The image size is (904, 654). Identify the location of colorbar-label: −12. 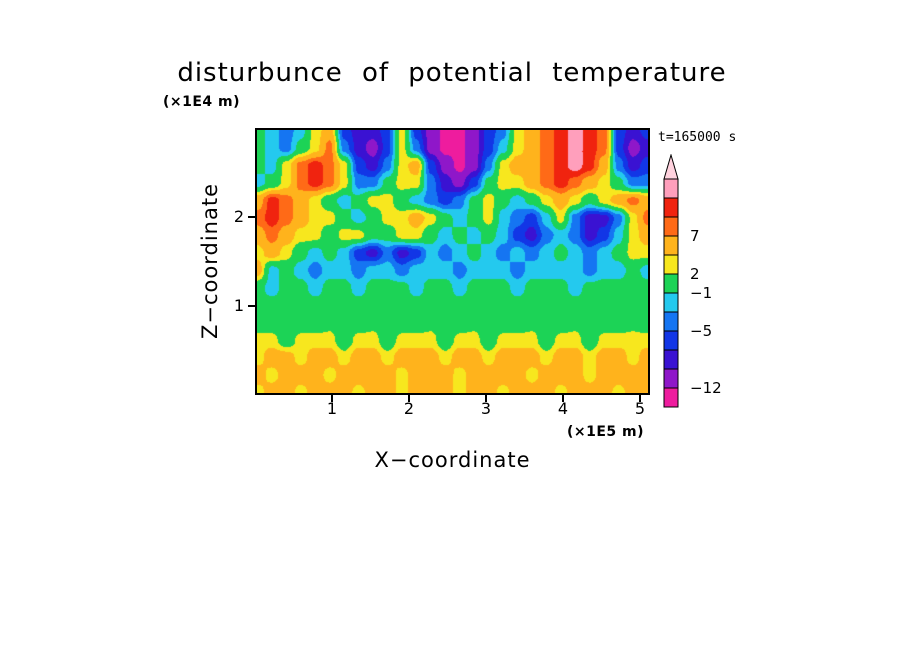
(706, 388).